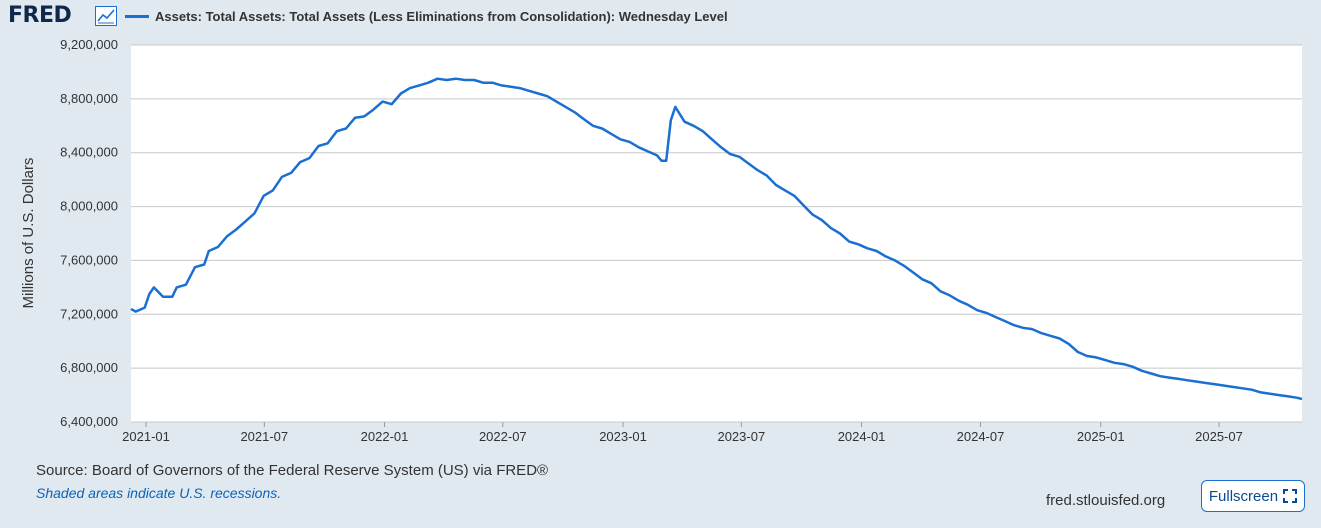 The image size is (1321, 528). I want to click on expand-icon, so click(1290, 496).